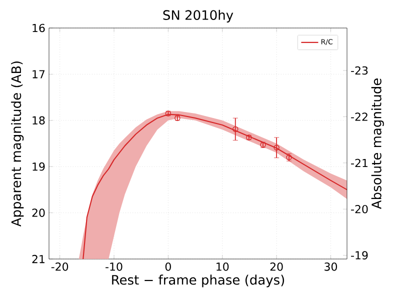 The width and height of the screenshot is (407, 305). I want to click on y-tick-label: 21, so click(38, 259).